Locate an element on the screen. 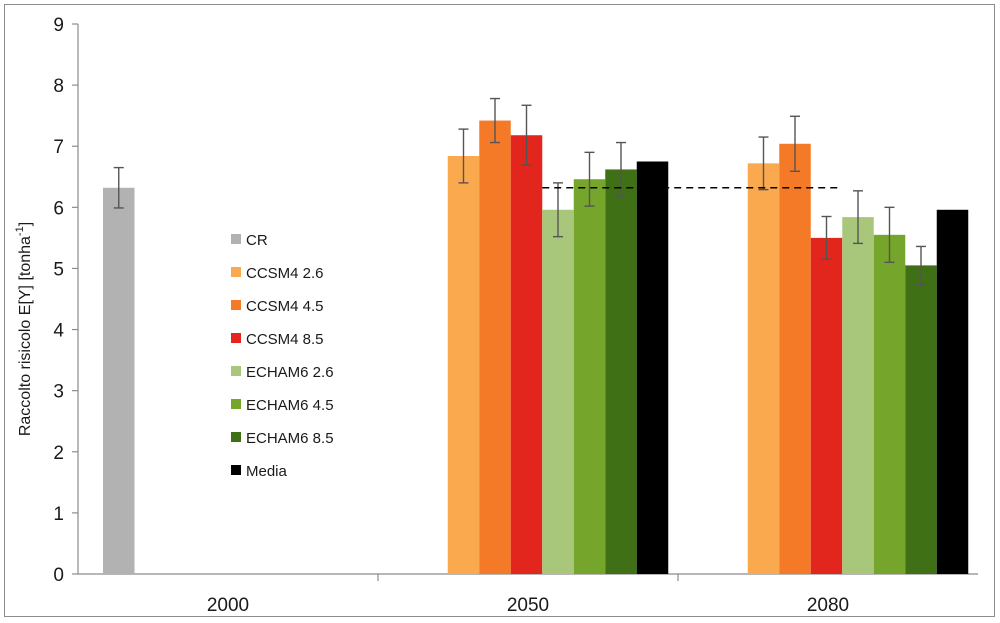 The width and height of the screenshot is (1000, 623). y-tick-label: 9 is located at coordinates (58, 25).